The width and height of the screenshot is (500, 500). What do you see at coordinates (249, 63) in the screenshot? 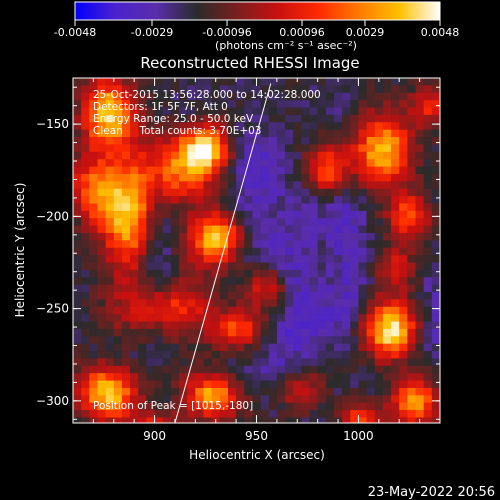
I see `plot-title: Reconstructed RHESSI Image` at bounding box center [249, 63].